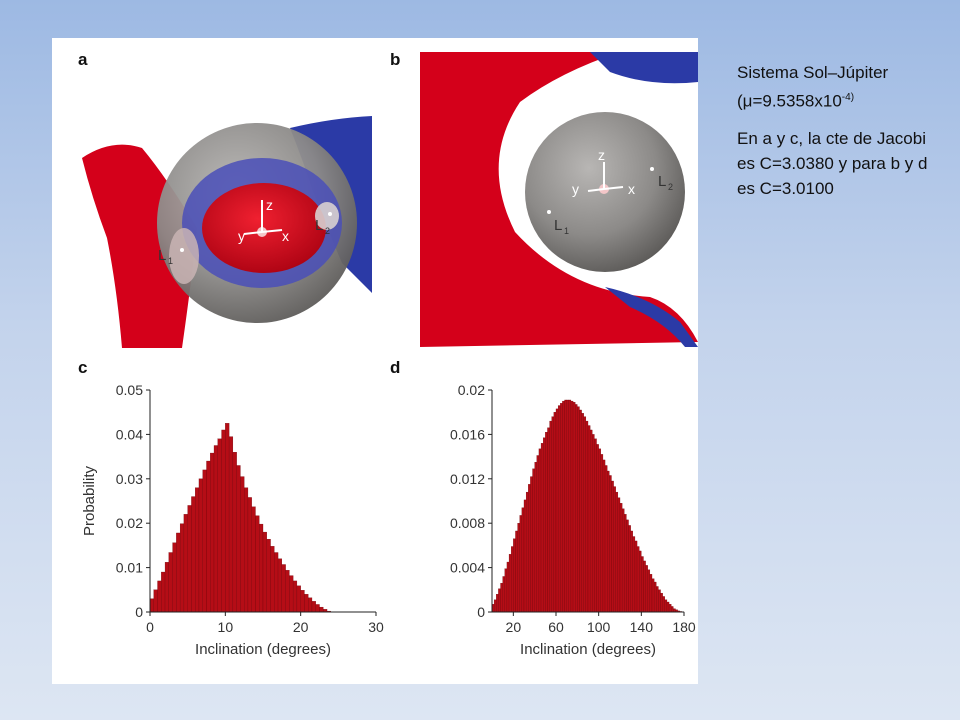 This screenshot has height=720, width=960. I want to click on x-tick-label: 20, so click(514, 627).